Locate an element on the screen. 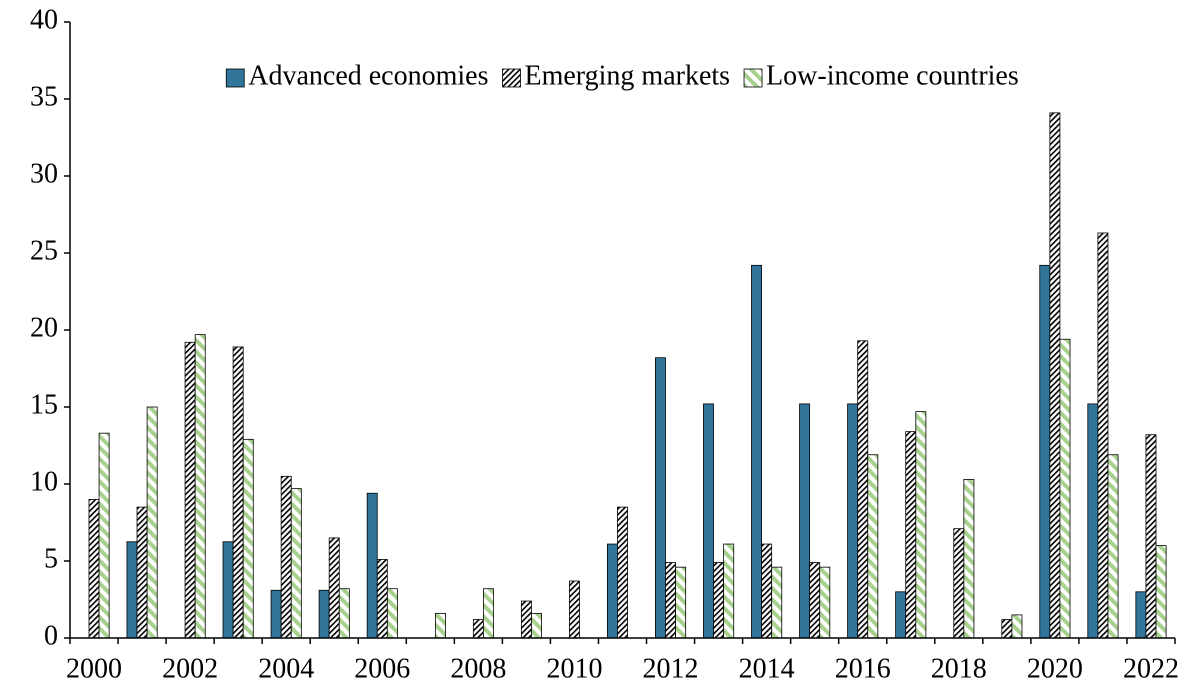  y-tick-label: 25 is located at coordinates (44, 250).